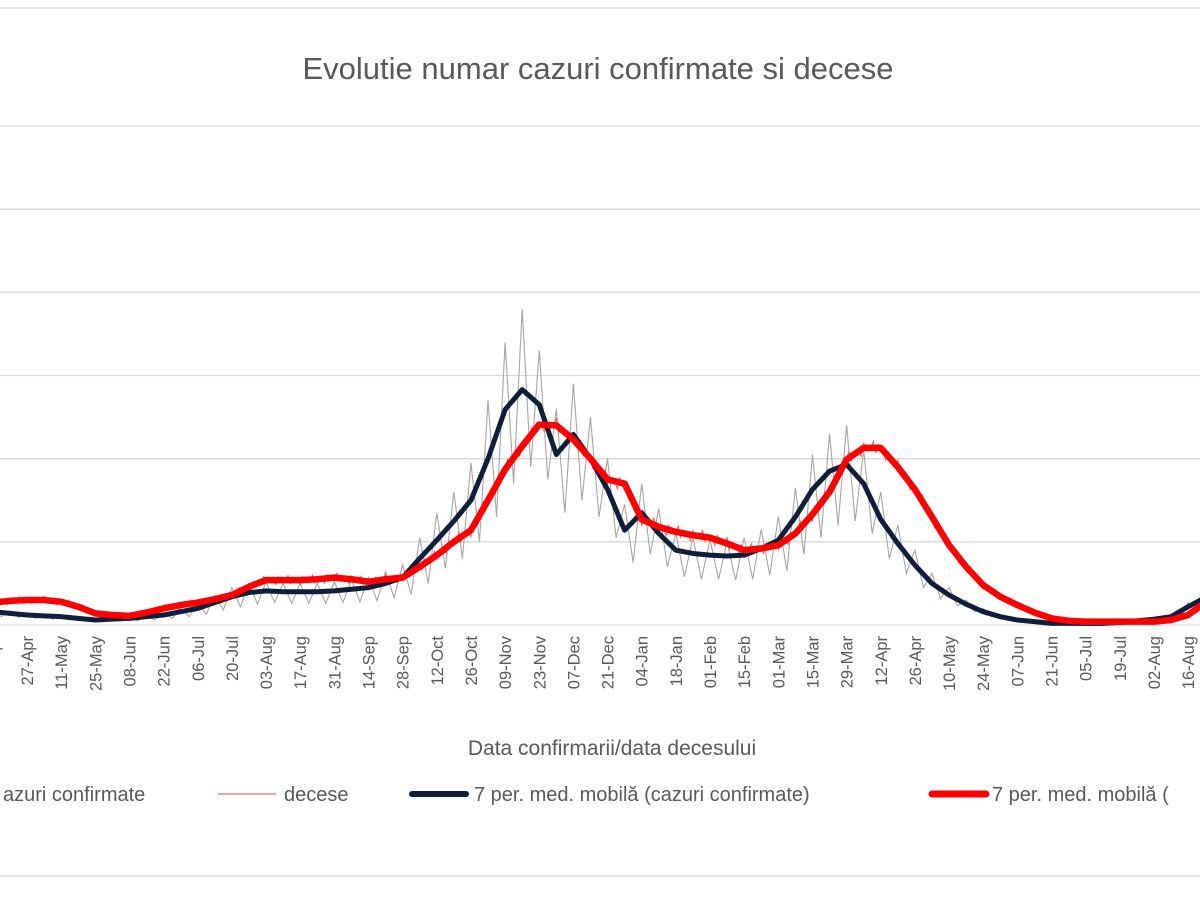 The image size is (1200, 900). Describe the element at coordinates (1, 661) in the screenshot. I see `x-tick-label: 13-Apr` at that location.